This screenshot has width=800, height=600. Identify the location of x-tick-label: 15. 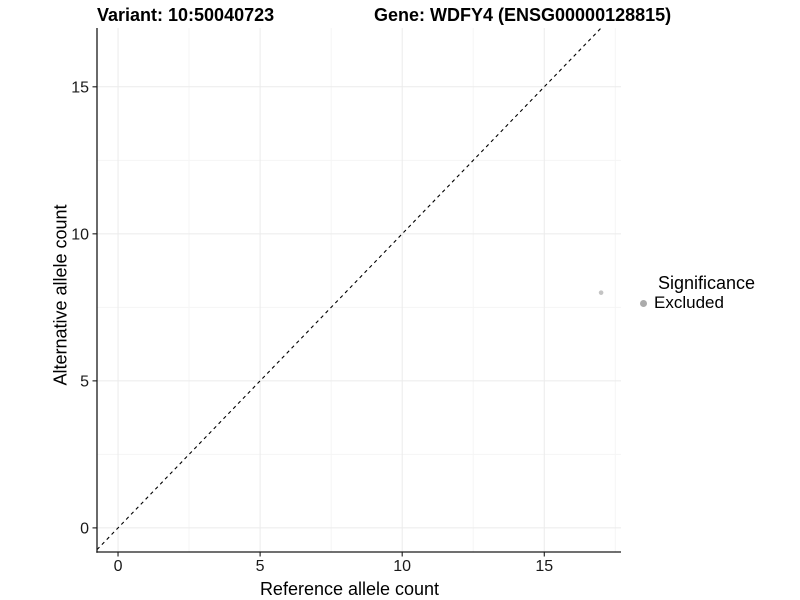
(544, 566).